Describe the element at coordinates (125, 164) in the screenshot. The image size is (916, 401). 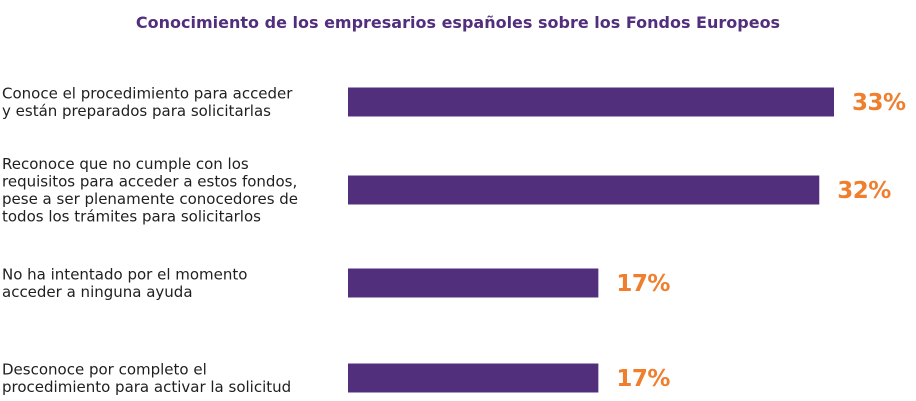
I see `category-label-line: Reconoce que no cumple con los` at that location.